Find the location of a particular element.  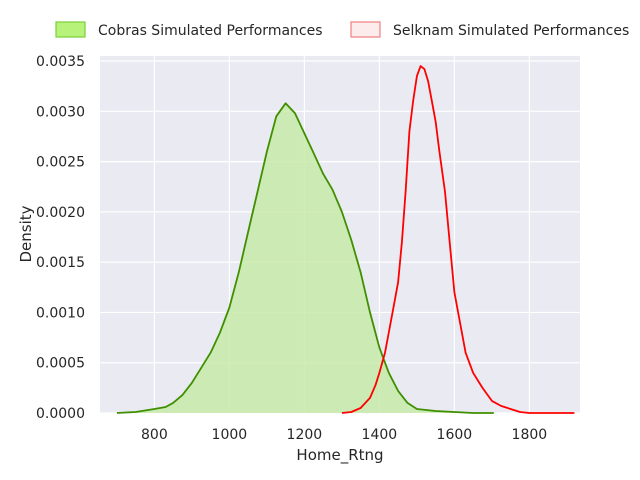

y-tick-label: 0.0005 is located at coordinates (60, 364).